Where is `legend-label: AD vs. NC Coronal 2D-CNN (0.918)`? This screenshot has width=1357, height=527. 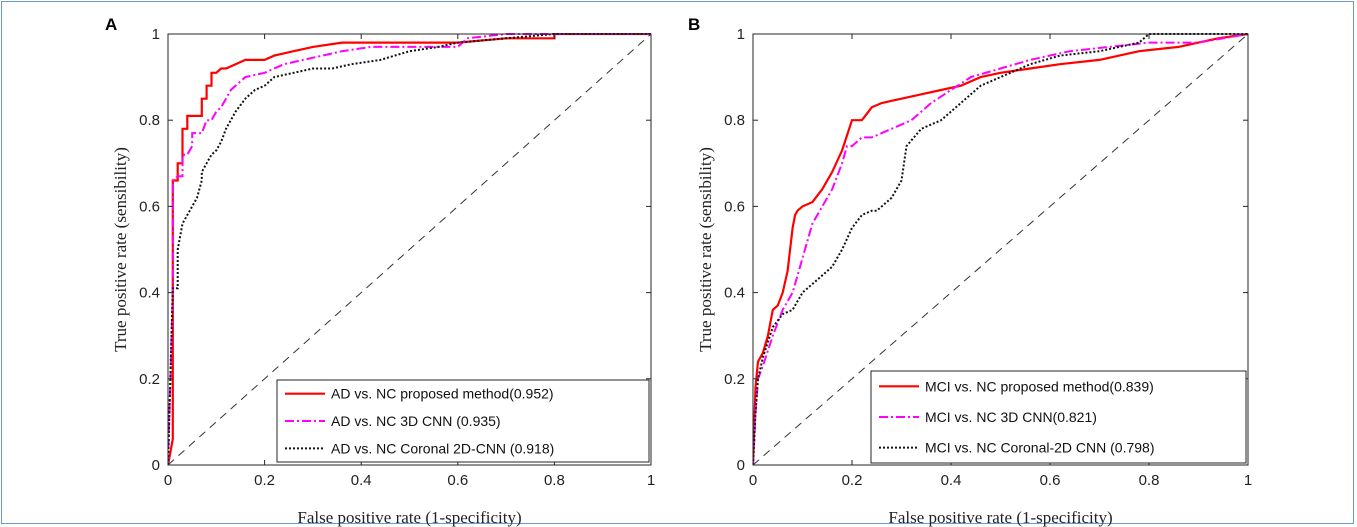
legend-label: AD vs. NC Coronal 2D-CNN (0.918) is located at coordinates (442, 448).